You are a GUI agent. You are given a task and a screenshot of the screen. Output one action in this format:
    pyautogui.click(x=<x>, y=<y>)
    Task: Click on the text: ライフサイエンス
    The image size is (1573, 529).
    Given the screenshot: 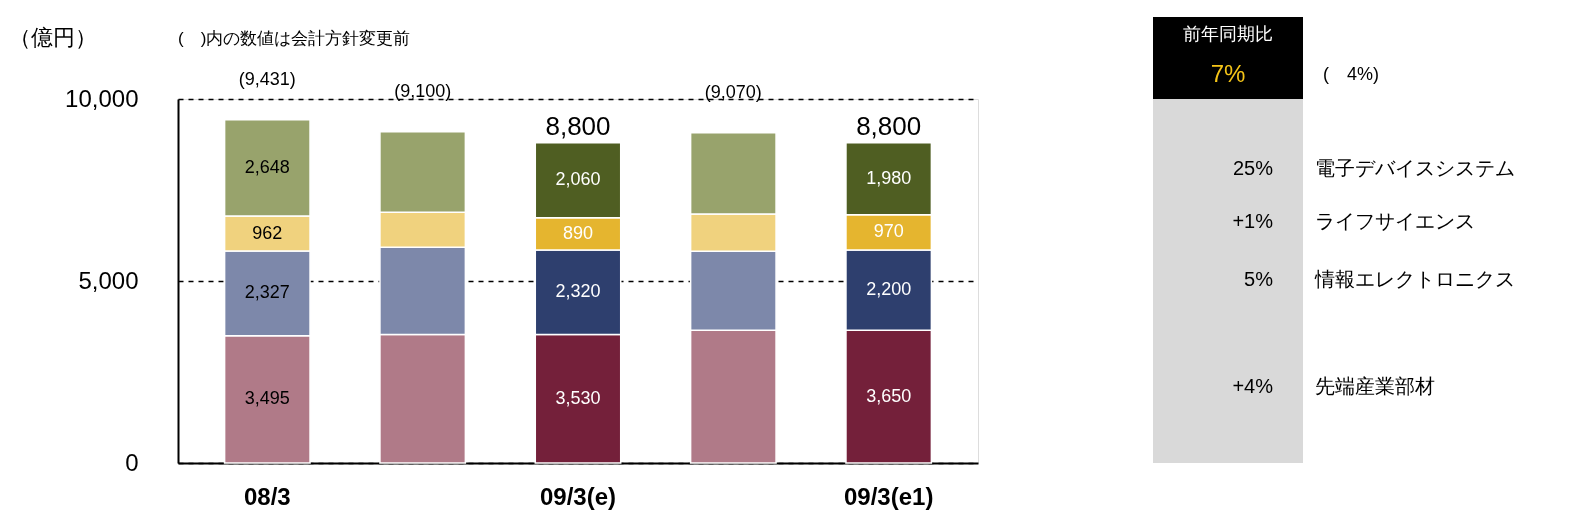 What is the action you would take?
    pyautogui.click(x=1395, y=221)
    